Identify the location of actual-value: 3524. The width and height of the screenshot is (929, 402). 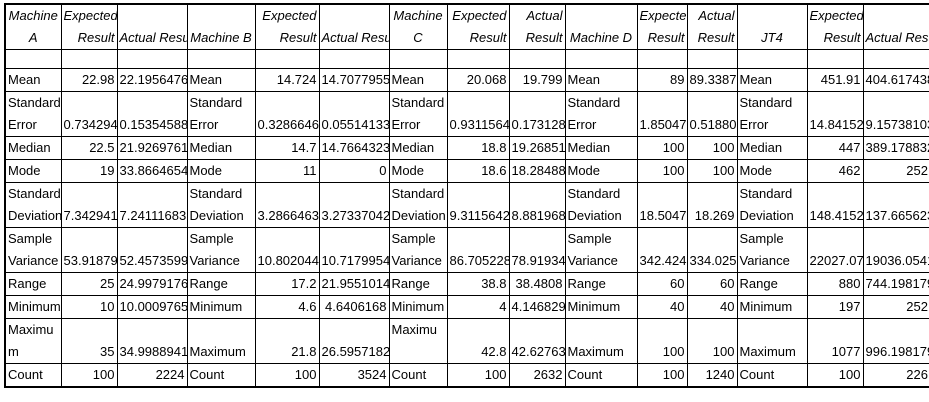
(354, 375).